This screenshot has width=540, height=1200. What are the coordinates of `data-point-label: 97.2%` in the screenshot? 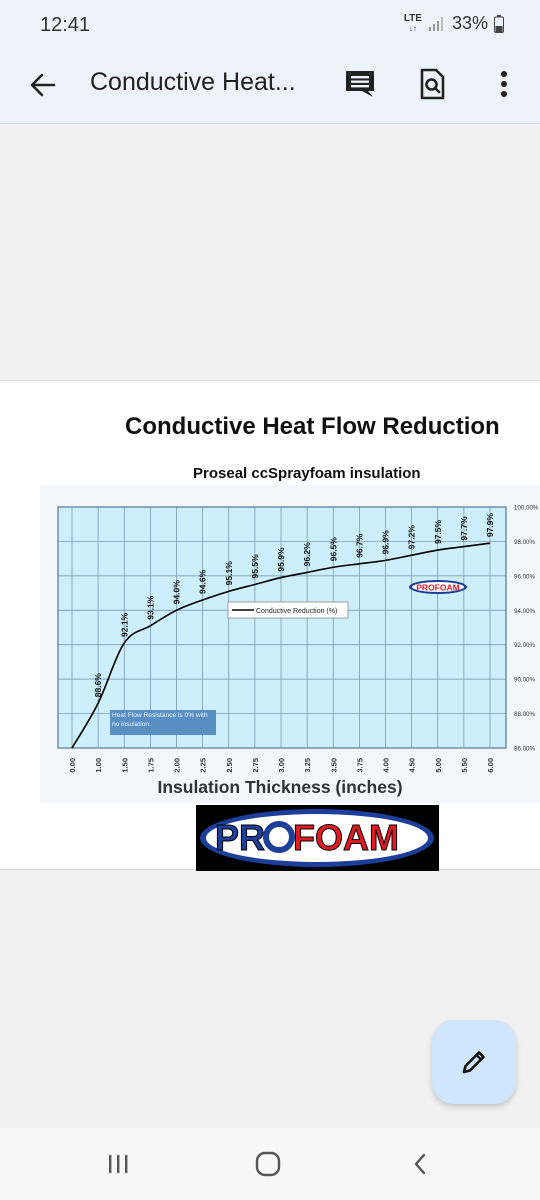 It's located at (412, 537).